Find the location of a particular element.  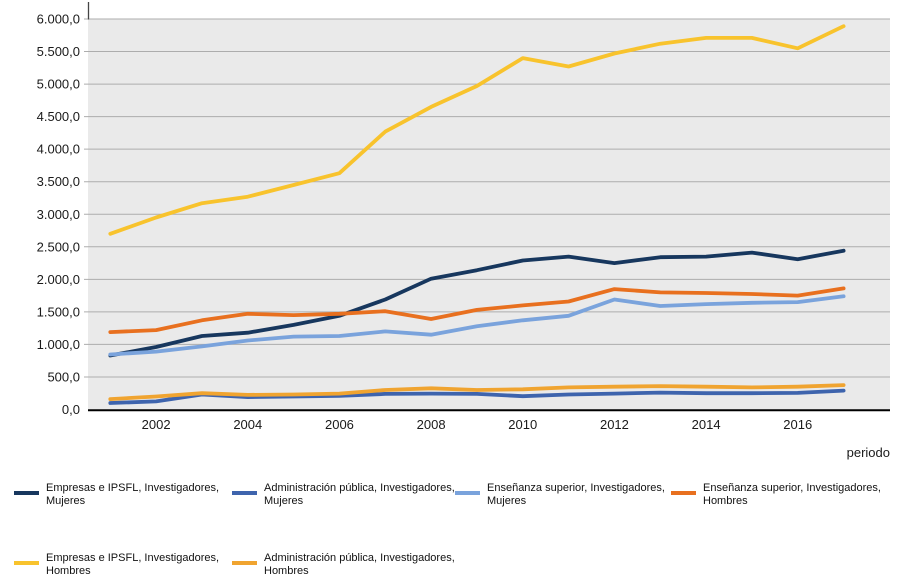

y-axis-tick-label: 2.000,0 is located at coordinates (58, 279).